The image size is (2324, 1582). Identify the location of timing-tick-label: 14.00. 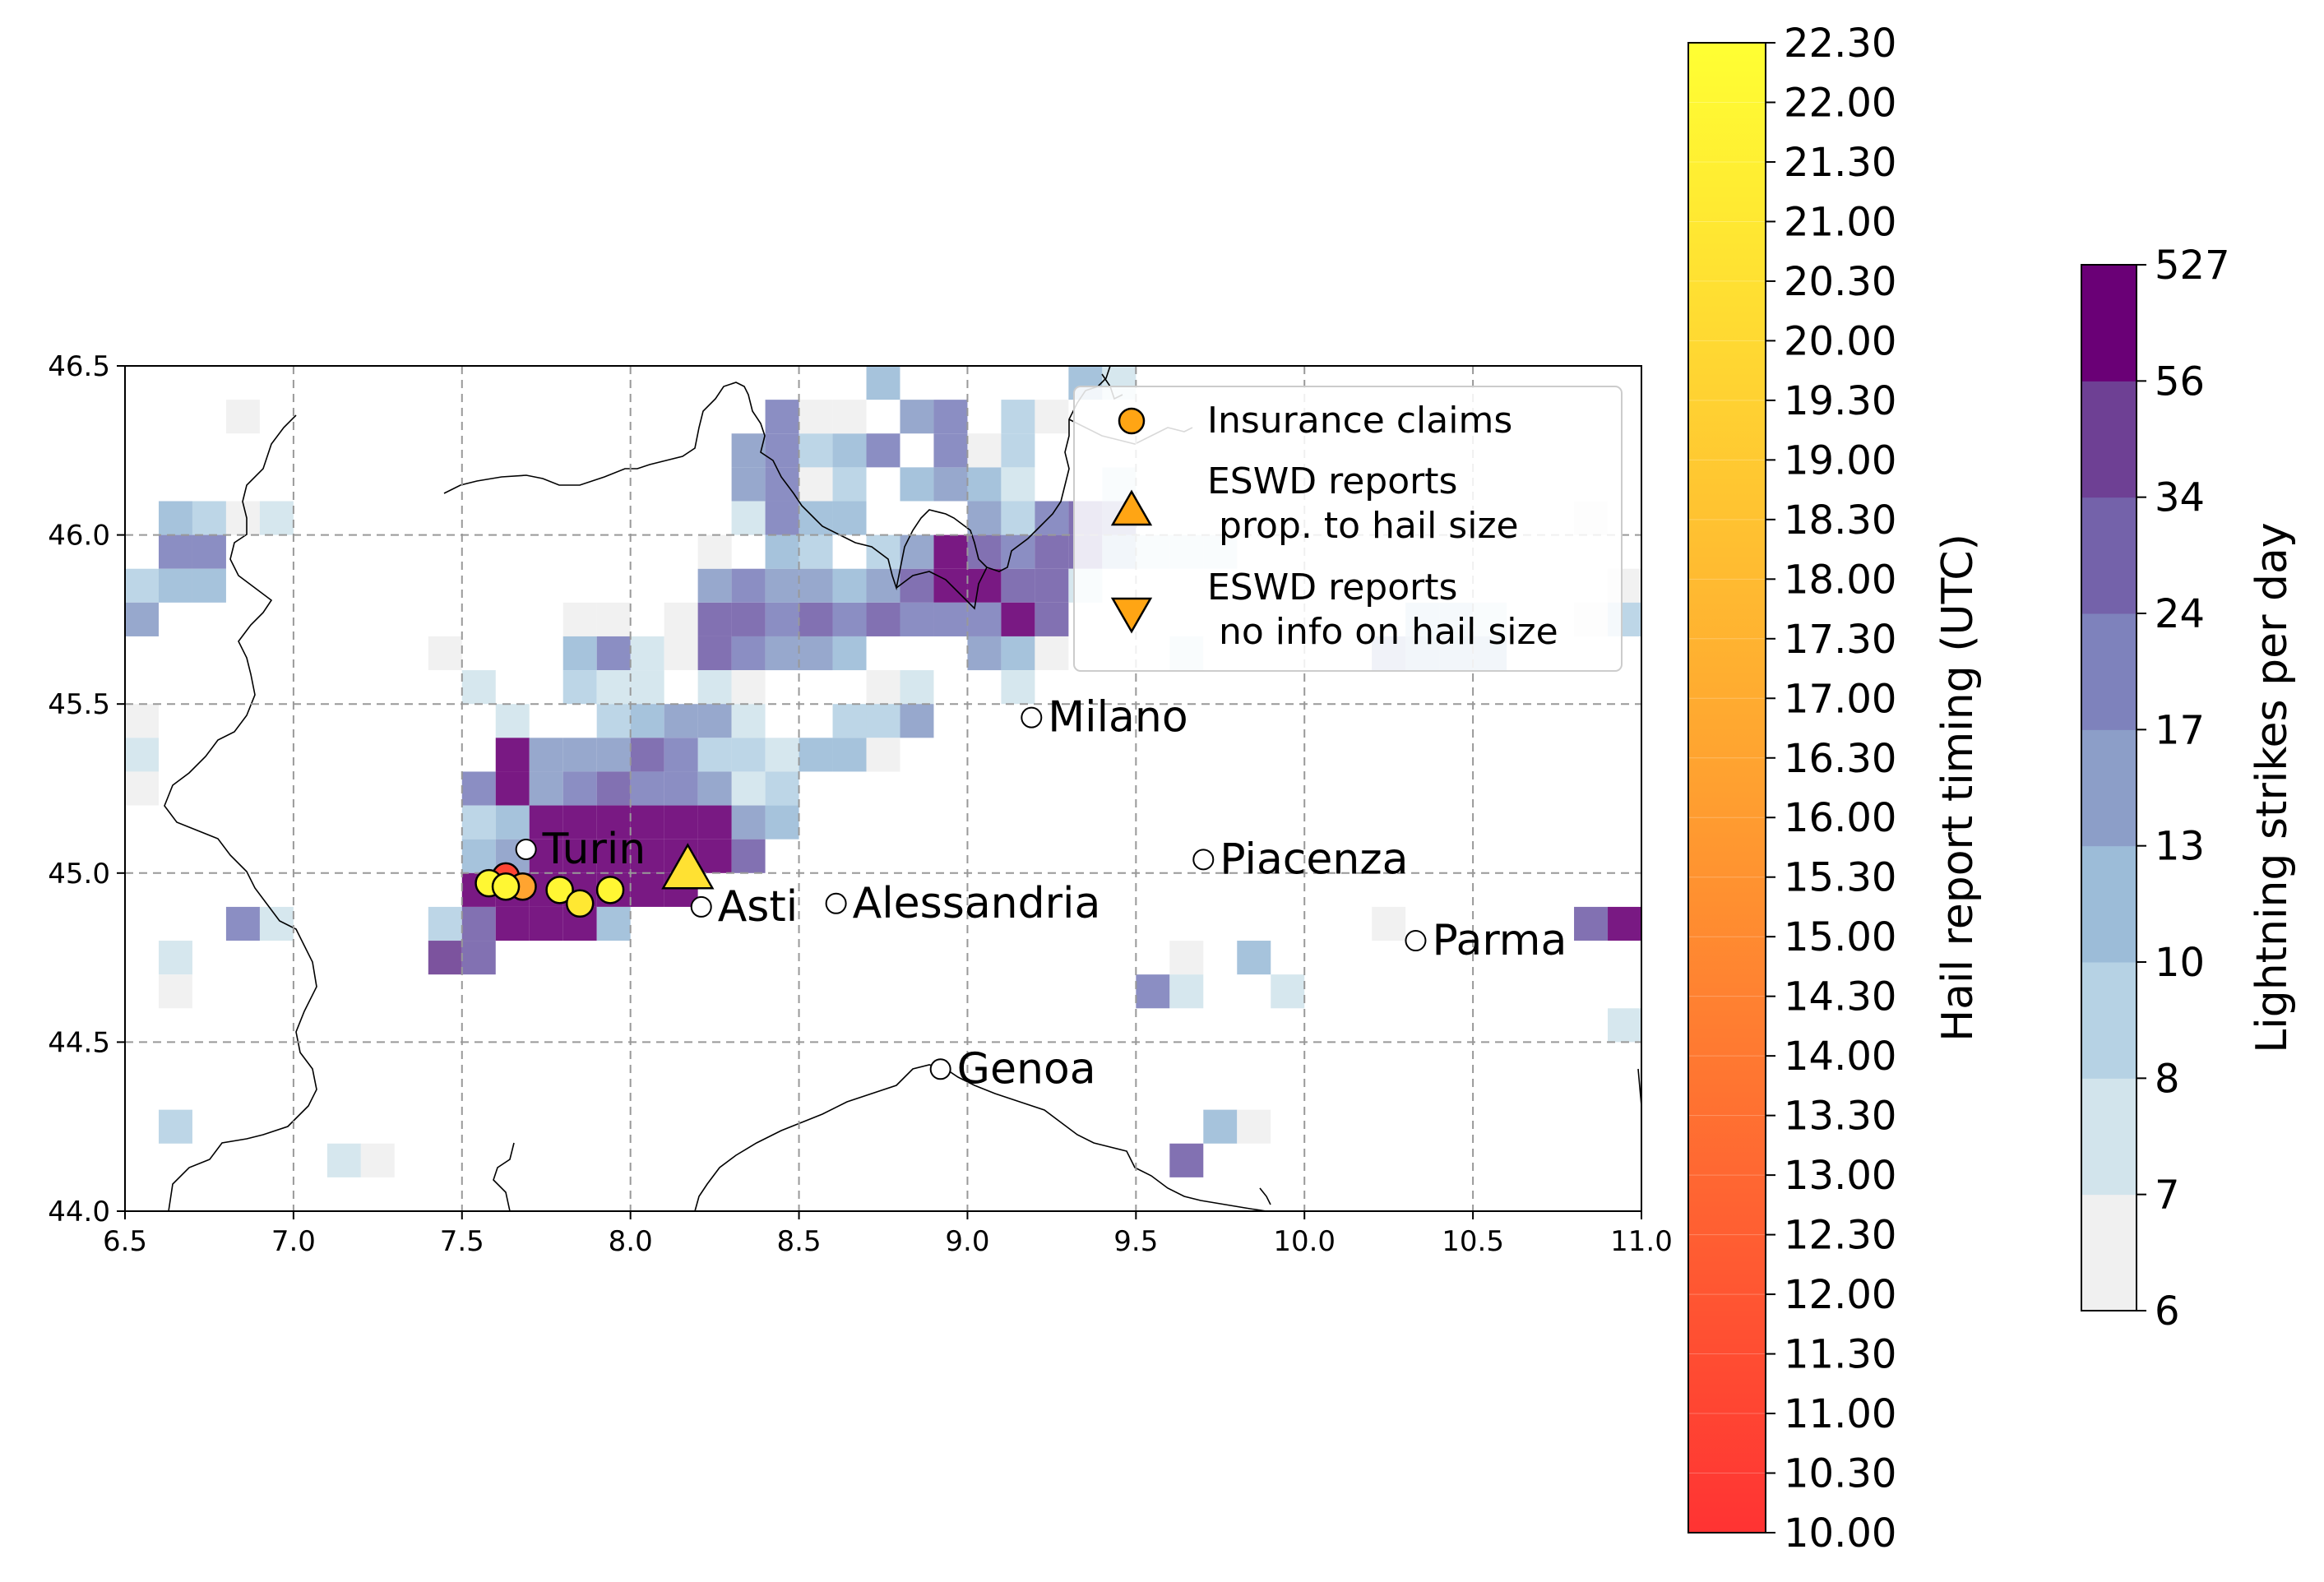
(1840, 1057).